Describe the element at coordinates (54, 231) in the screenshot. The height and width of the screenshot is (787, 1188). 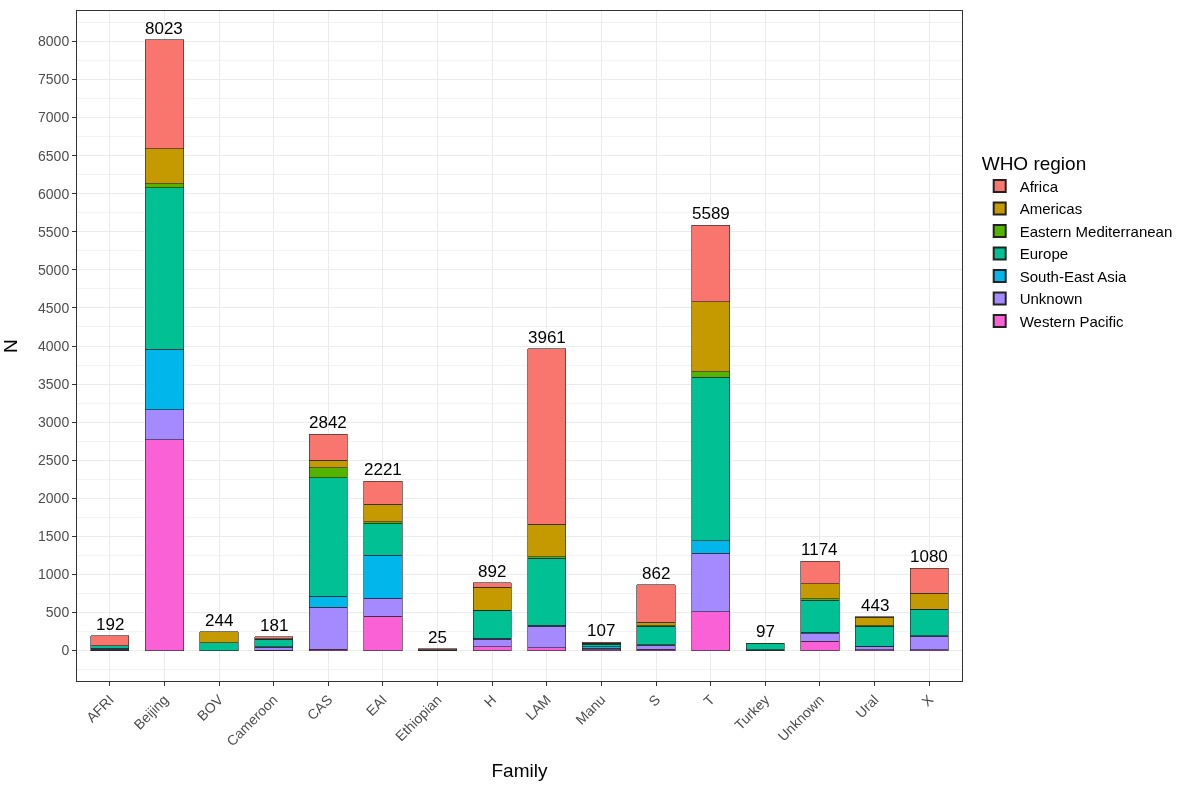
I see `y-tick-label: 5500` at that location.